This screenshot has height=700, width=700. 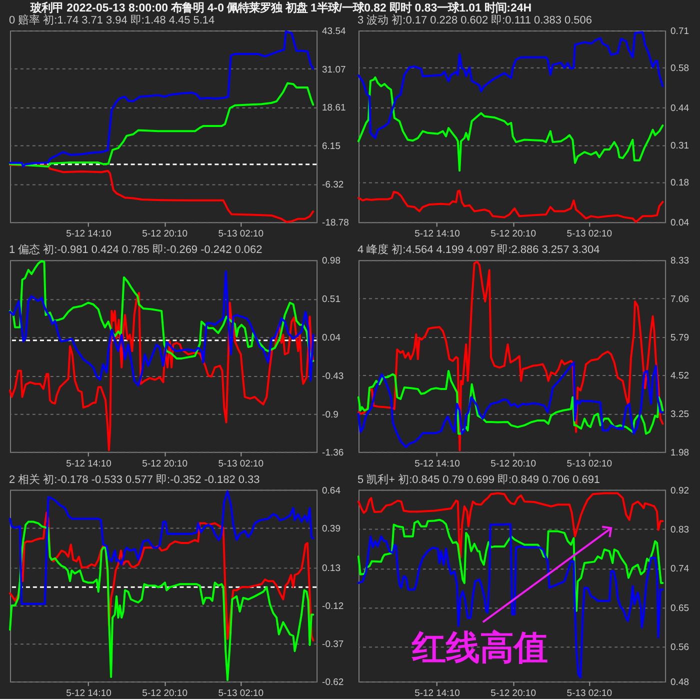 I want to click on y-tick-label: 0.39, so click(x=331, y=528).